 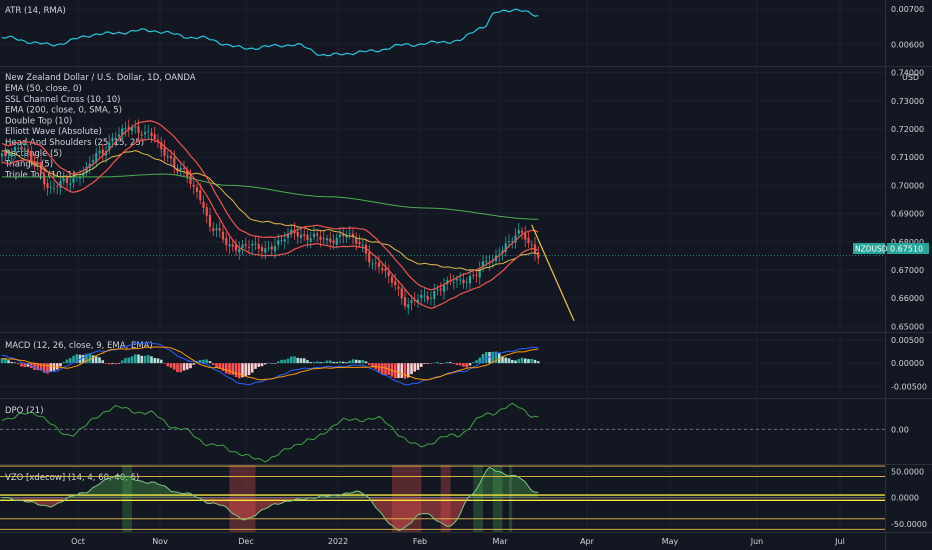 I want to click on y-tick-label: 0.00700, so click(x=907, y=9).